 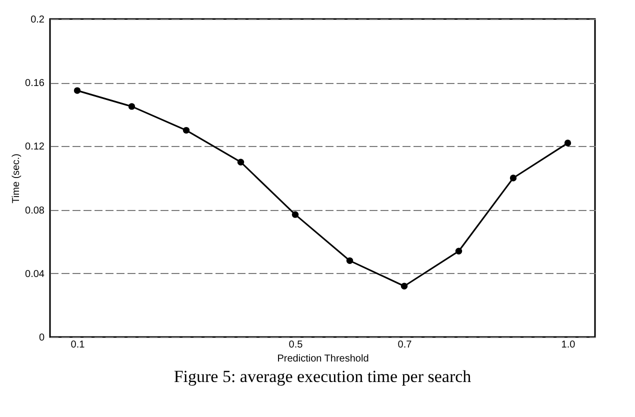 I want to click on x-tick-label: 1.0, so click(x=568, y=345).